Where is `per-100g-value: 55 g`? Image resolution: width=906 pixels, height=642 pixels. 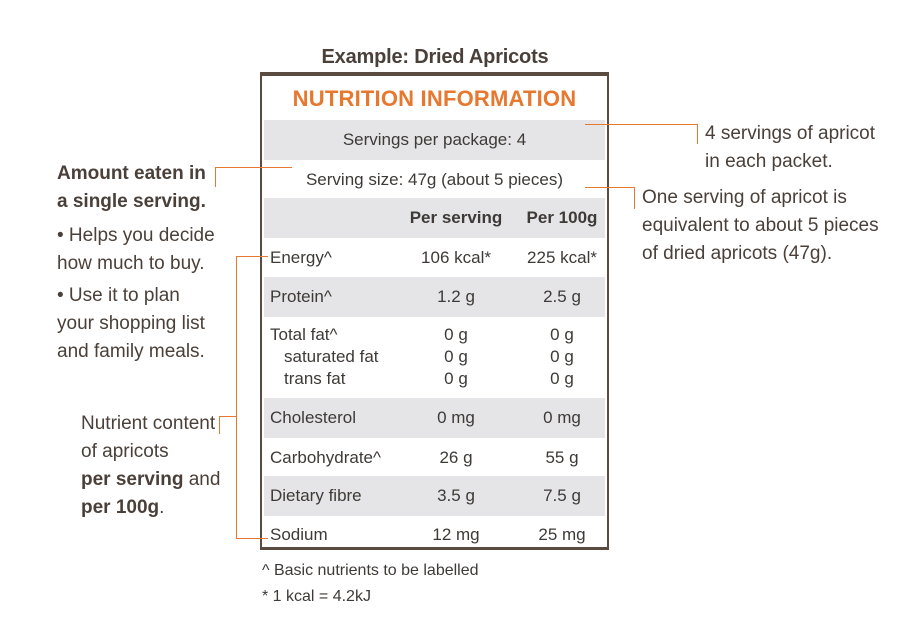
per-100g-value: 55 g is located at coordinates (562, 457).